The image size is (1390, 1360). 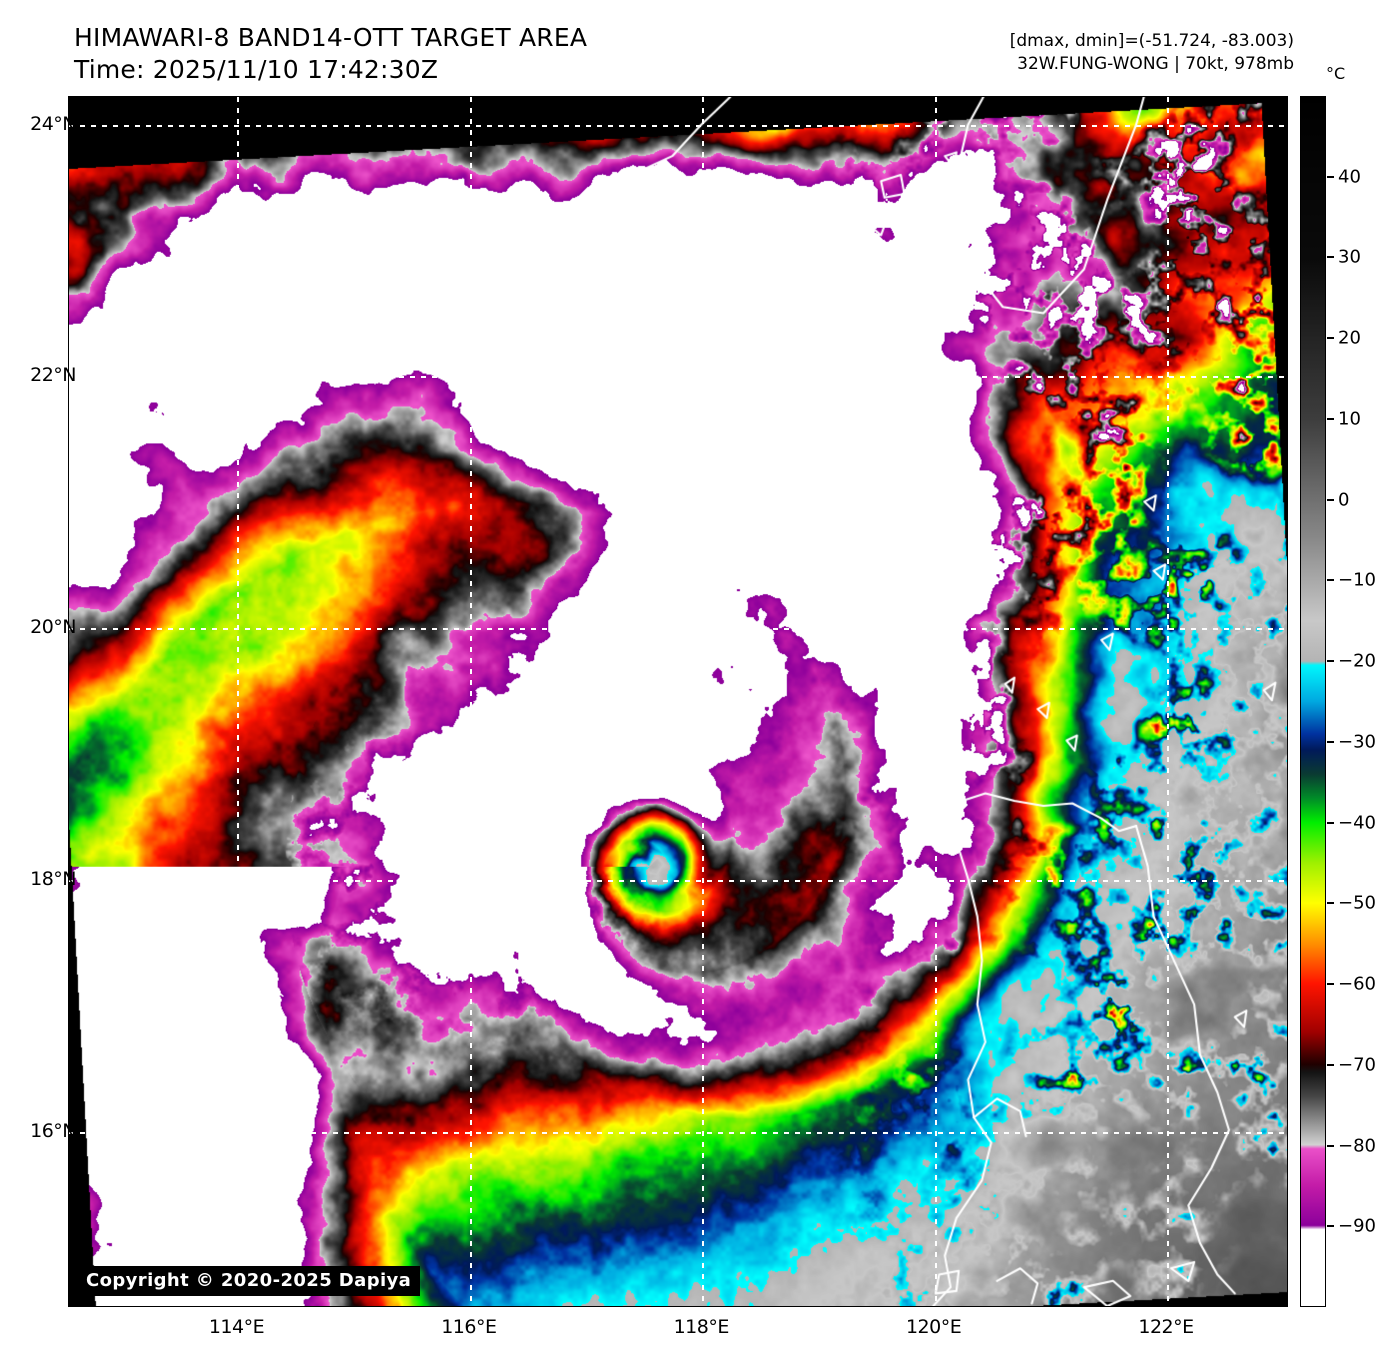 I want to click on colorbar-tick-label: 20, so click(x=1349, y=338).